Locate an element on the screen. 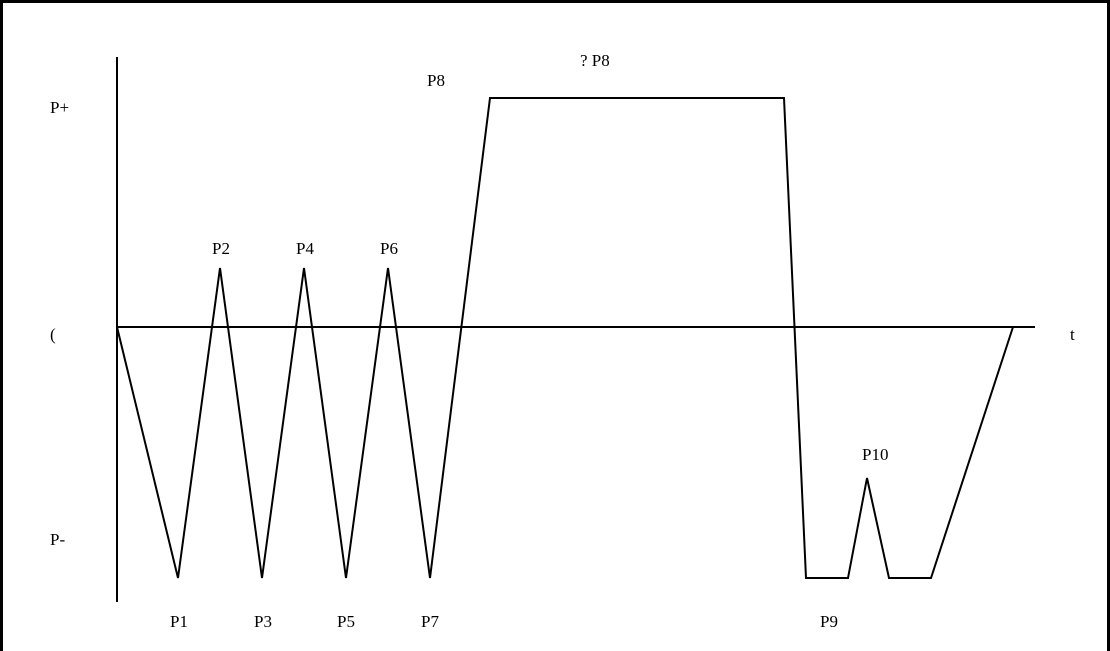 This screenshot has width=1110, height=651. label-p7: P7 is located at coordinates (430, 621).